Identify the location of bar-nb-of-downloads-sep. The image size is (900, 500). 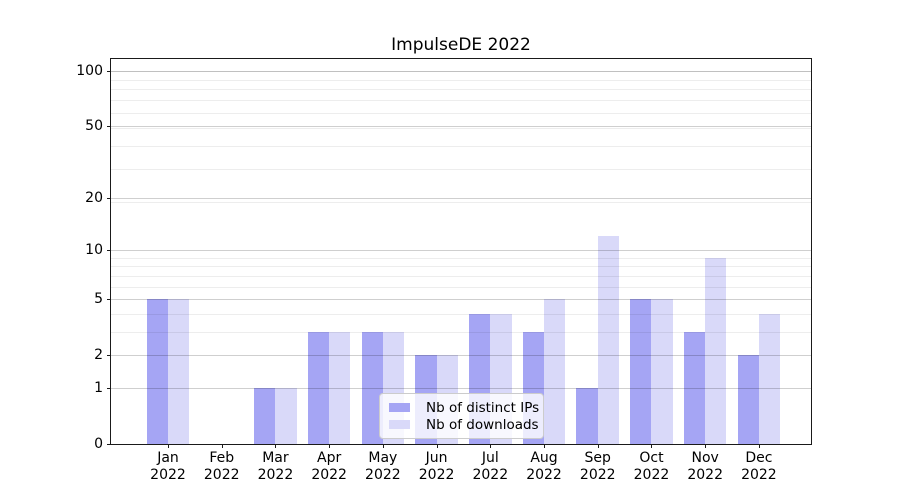
(608, 340).